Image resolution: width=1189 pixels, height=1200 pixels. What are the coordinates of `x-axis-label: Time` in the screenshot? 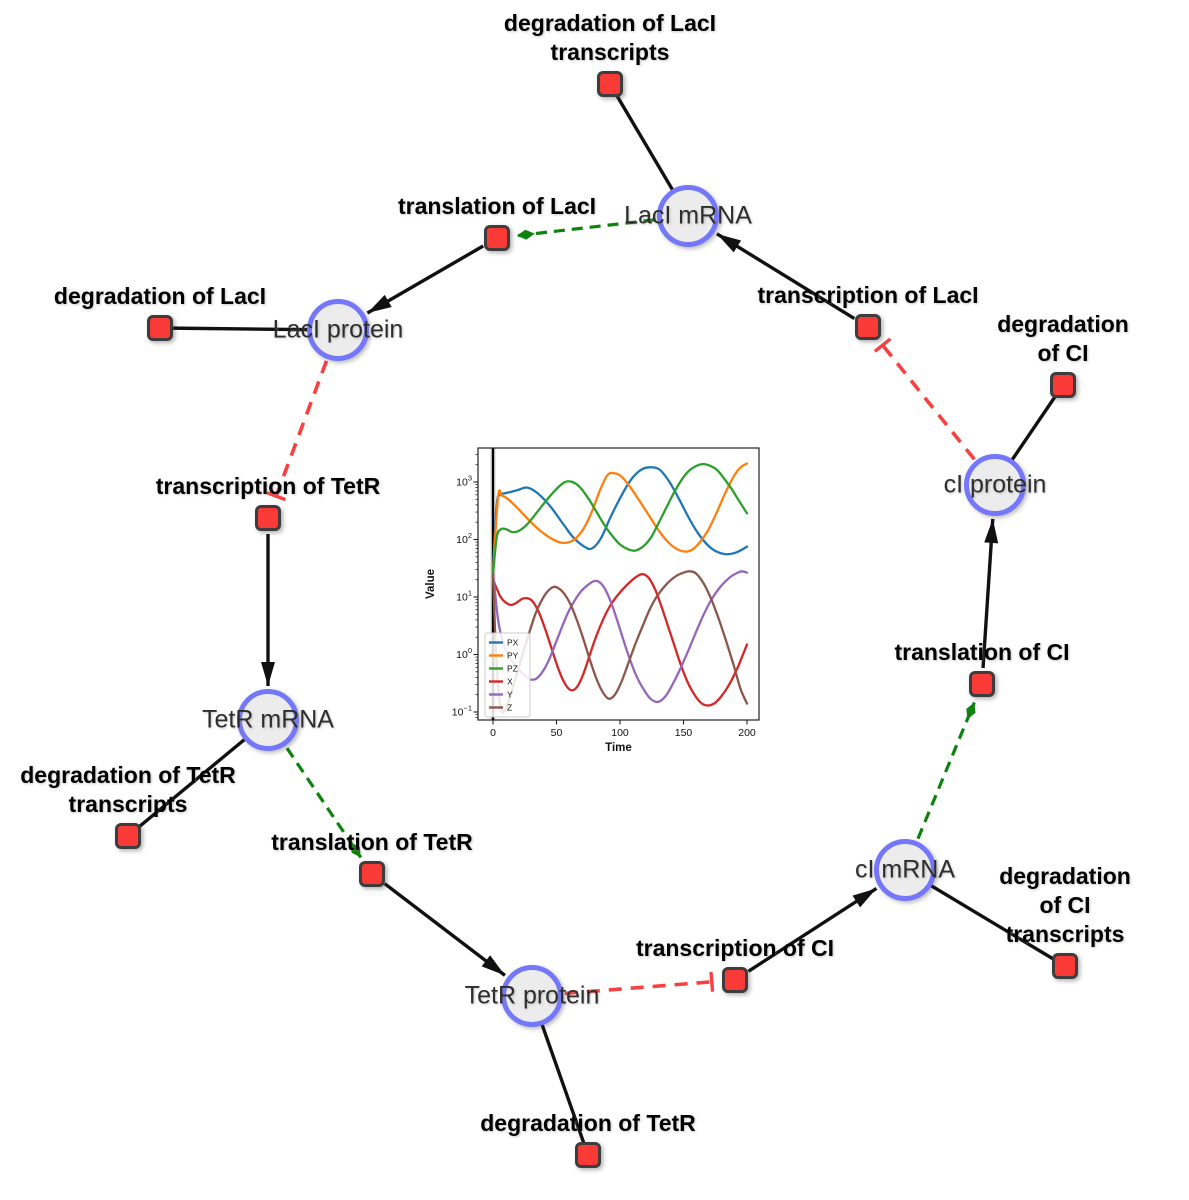 It's located at (618, 748).